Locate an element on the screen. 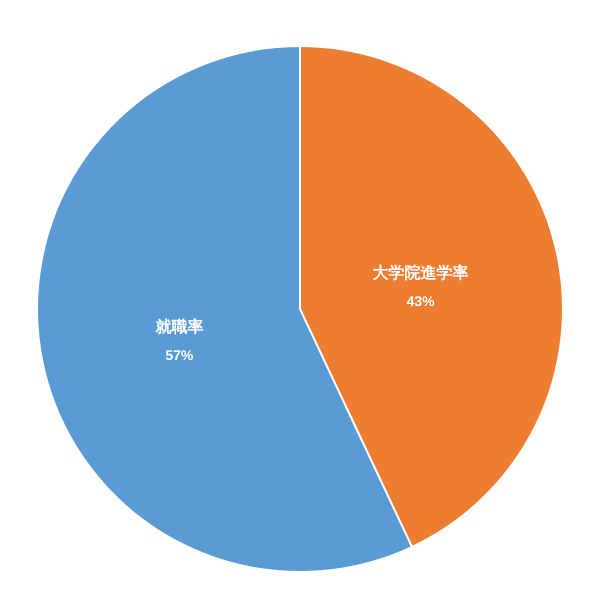  data-label: 57% is located at coordinates (179, 354).